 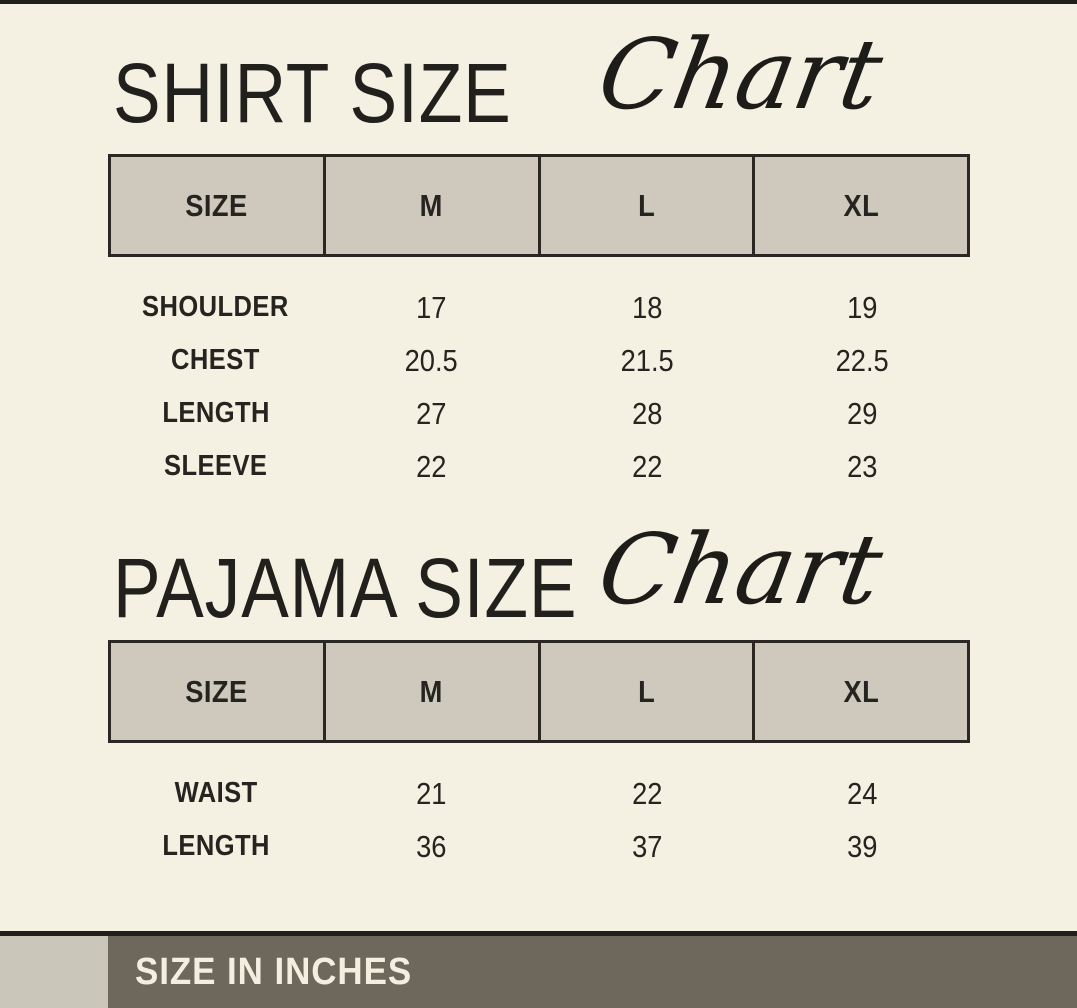 I want to click on cell-value: 17, so click(x=431, y=307).